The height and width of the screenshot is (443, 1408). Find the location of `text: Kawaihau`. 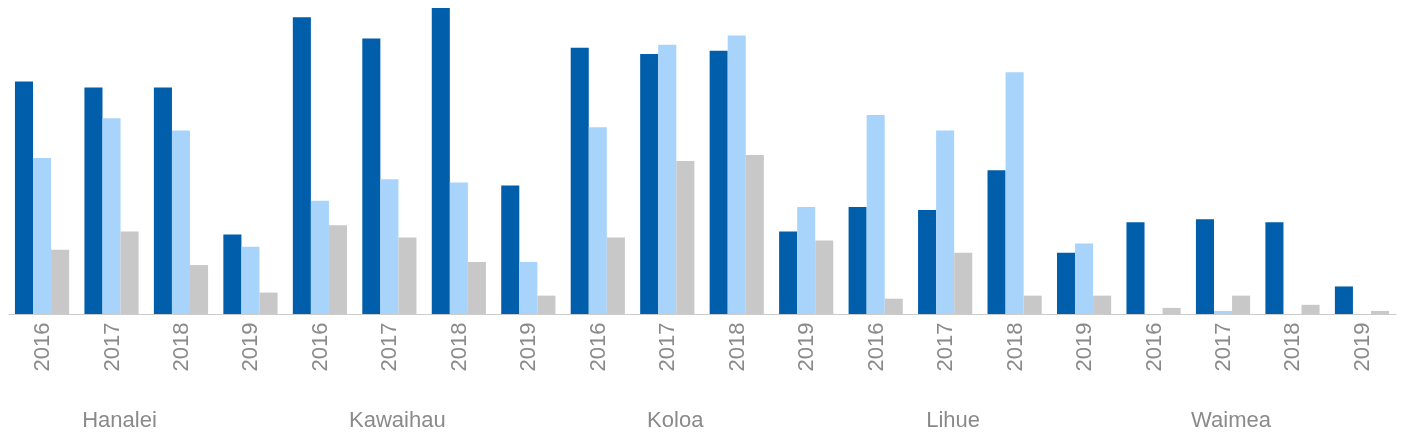

text: Kawaihau is located at coordinates (397, 419).